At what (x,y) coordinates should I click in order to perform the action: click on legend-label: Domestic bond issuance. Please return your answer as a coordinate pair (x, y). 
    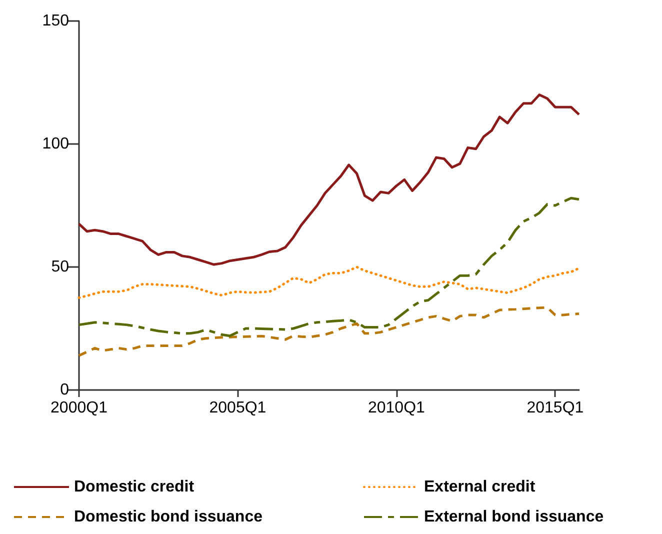
    Looking at the image, I should click on (168, 517).